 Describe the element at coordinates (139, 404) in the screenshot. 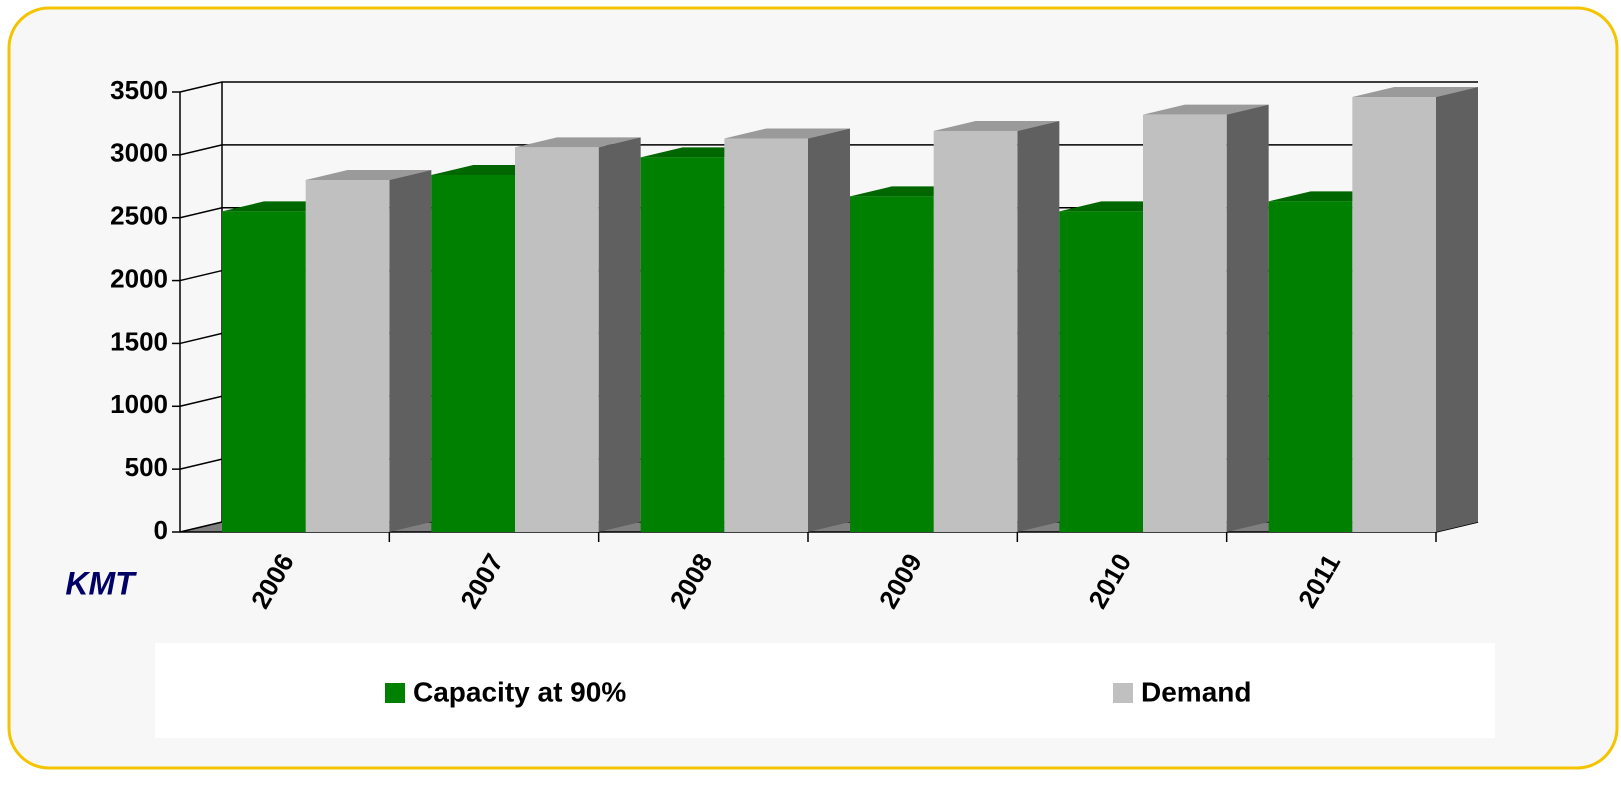

I see `y-tick-label: 1000` at that location.